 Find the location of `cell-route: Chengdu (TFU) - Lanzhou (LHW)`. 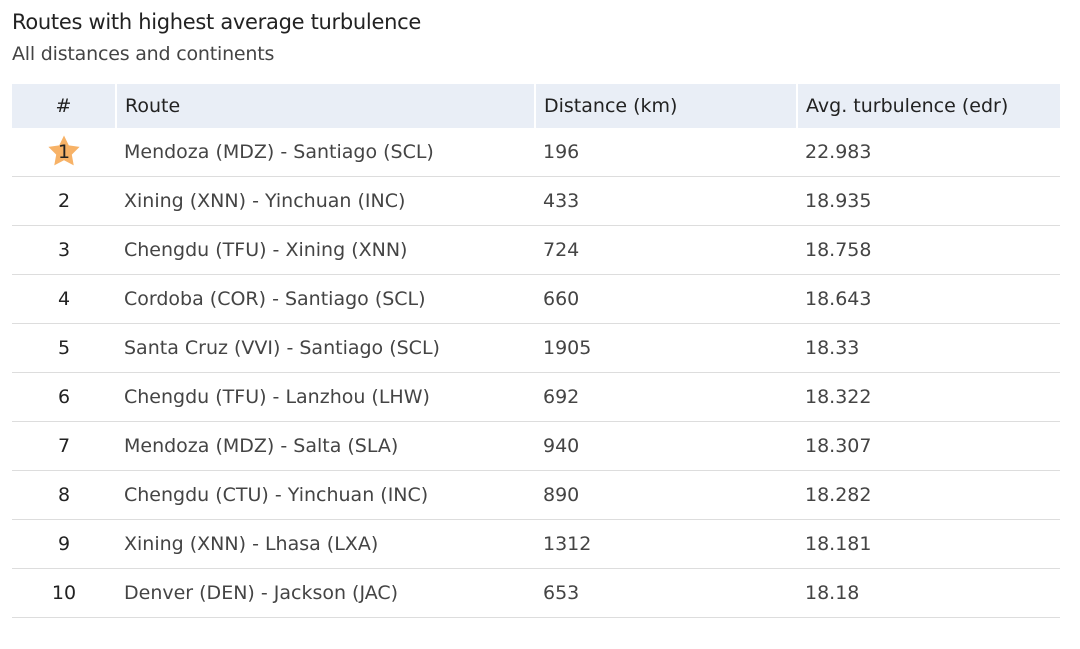

cell-route: Chengdu (TFU) - Lanzhou (LHW) is located at coordinates (325, 397).